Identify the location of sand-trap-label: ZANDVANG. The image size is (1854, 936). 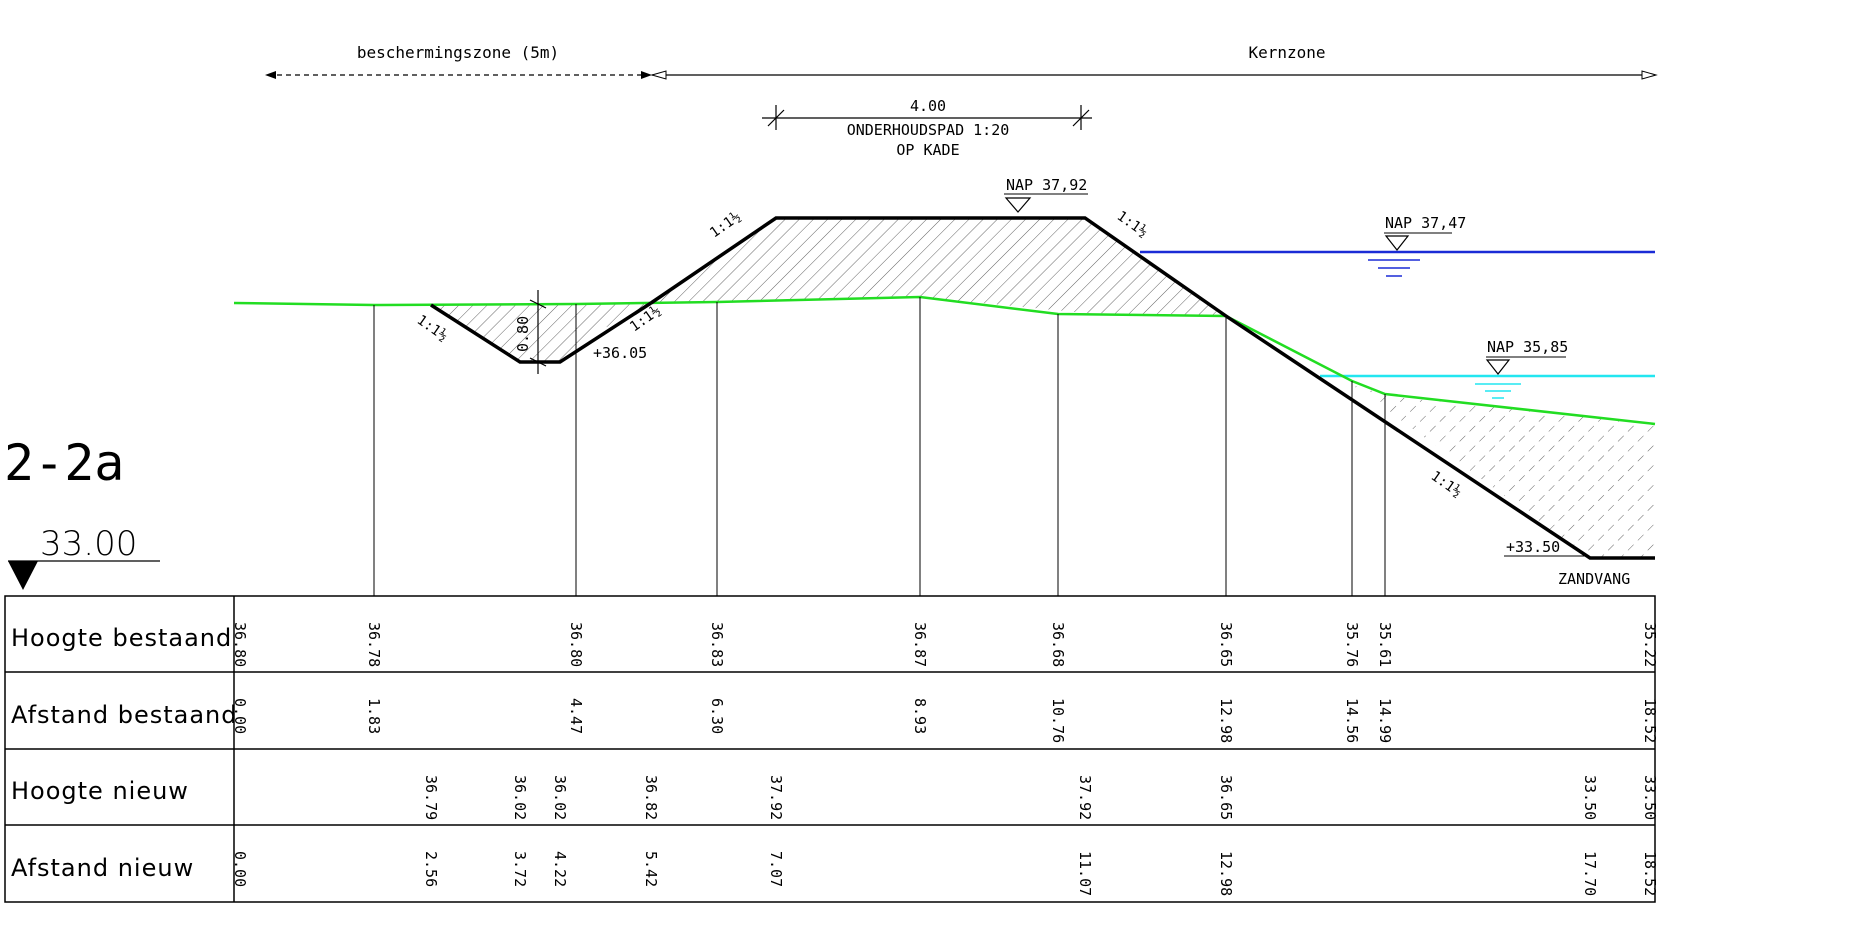
(1594, 579).